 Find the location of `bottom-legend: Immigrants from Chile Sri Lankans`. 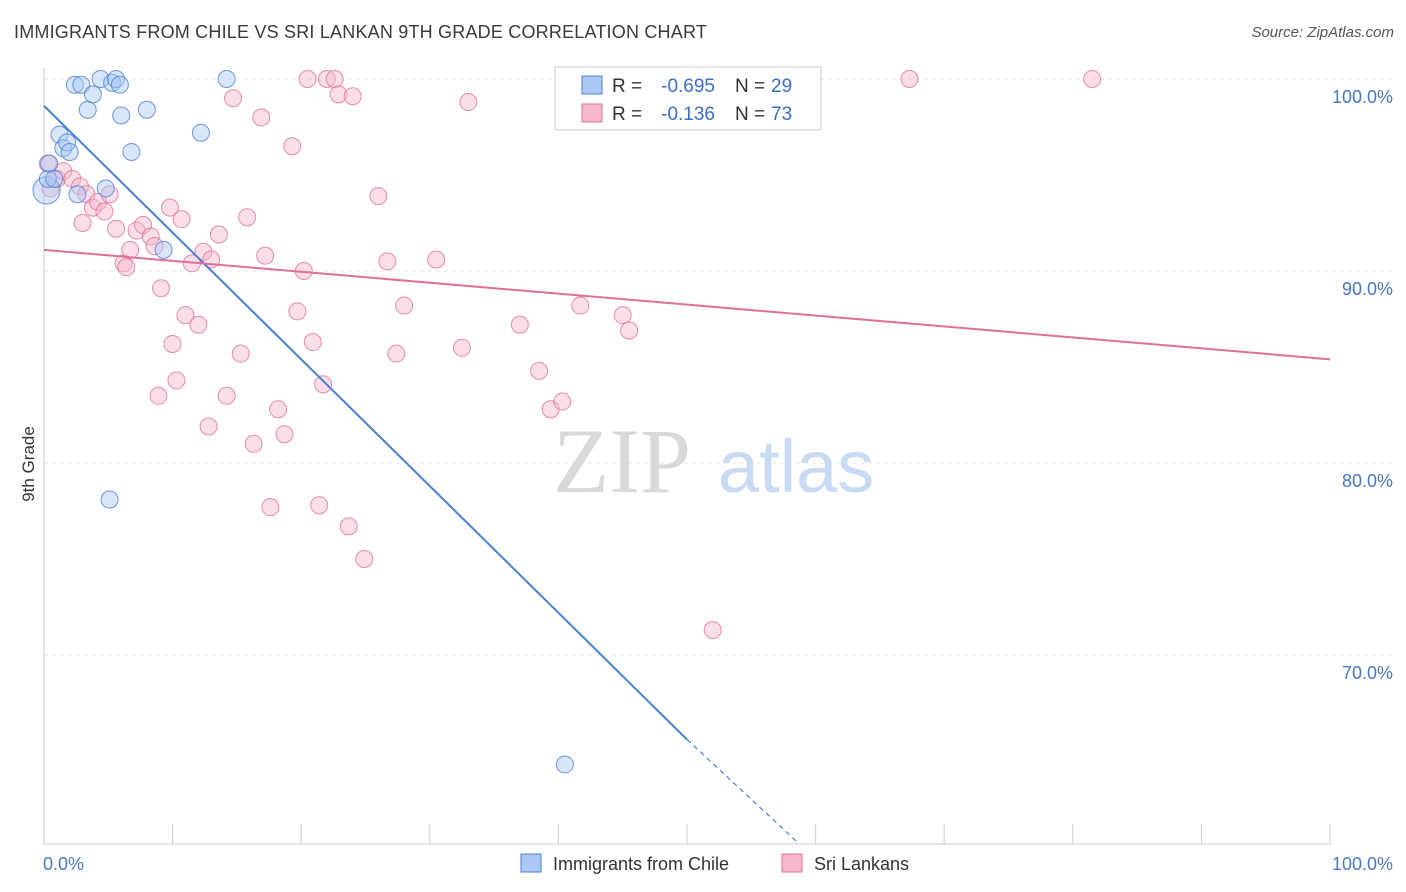

bottom-legend: Immigrants from Chile Sri Lankans is located at coordinates (714, 863).